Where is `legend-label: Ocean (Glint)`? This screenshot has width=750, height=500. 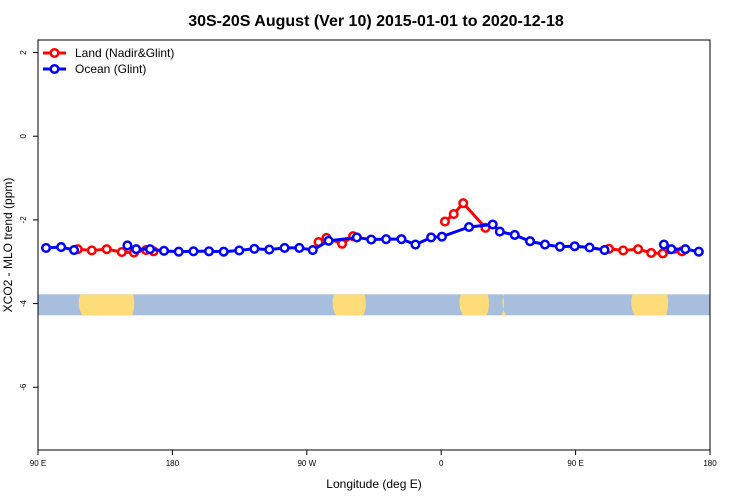
legend-label: Ocean (Glint) is located at coordinates (110, 69).